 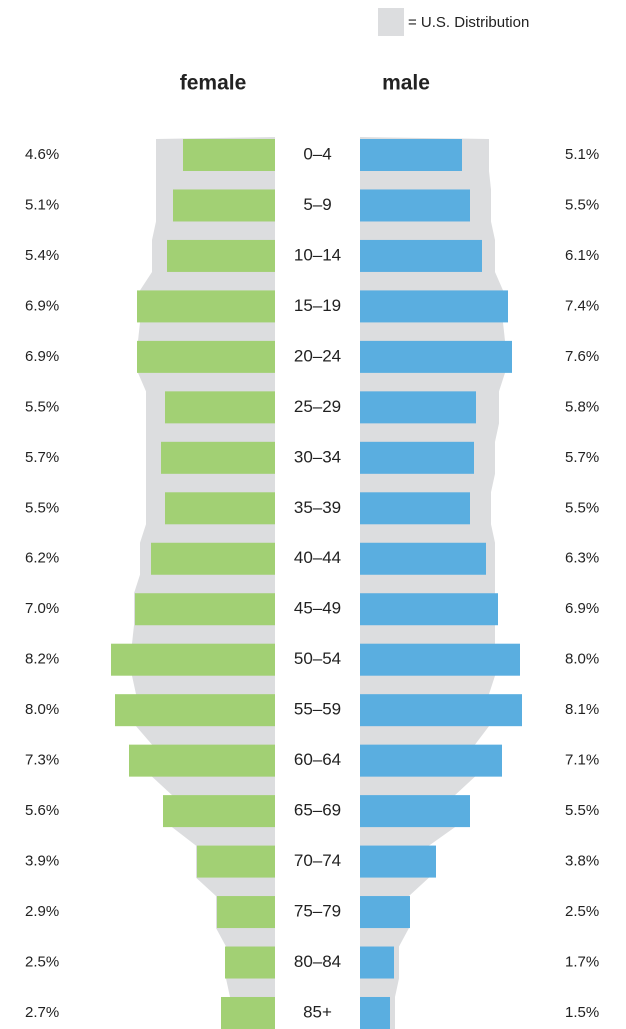 What do you see at coordinates (582, 608) in the screenshot?
I see `male-value-label: 6.9%` at bounding box center [582, 608].